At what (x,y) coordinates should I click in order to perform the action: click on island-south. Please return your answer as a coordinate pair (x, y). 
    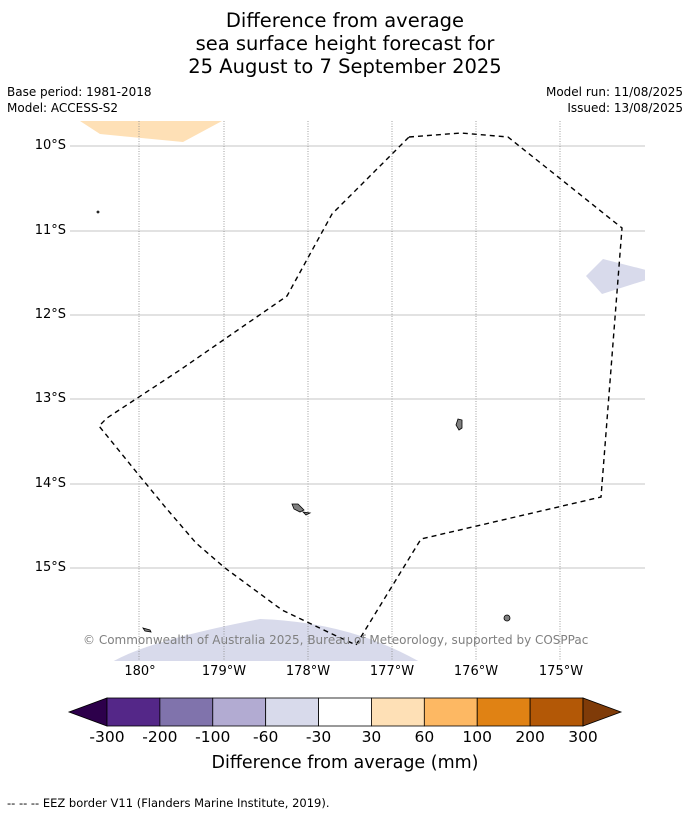
    Looking at the image, I should click on (147, 630).